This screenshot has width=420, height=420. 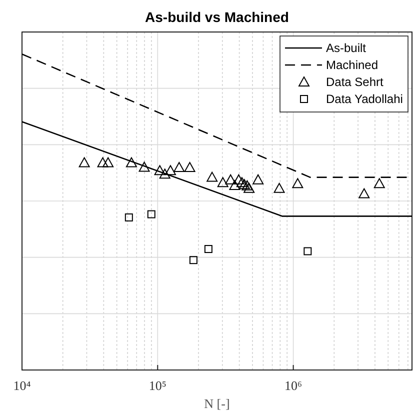 I want to click on x-tick-label: 10⁵, so click(x=157, y=385).